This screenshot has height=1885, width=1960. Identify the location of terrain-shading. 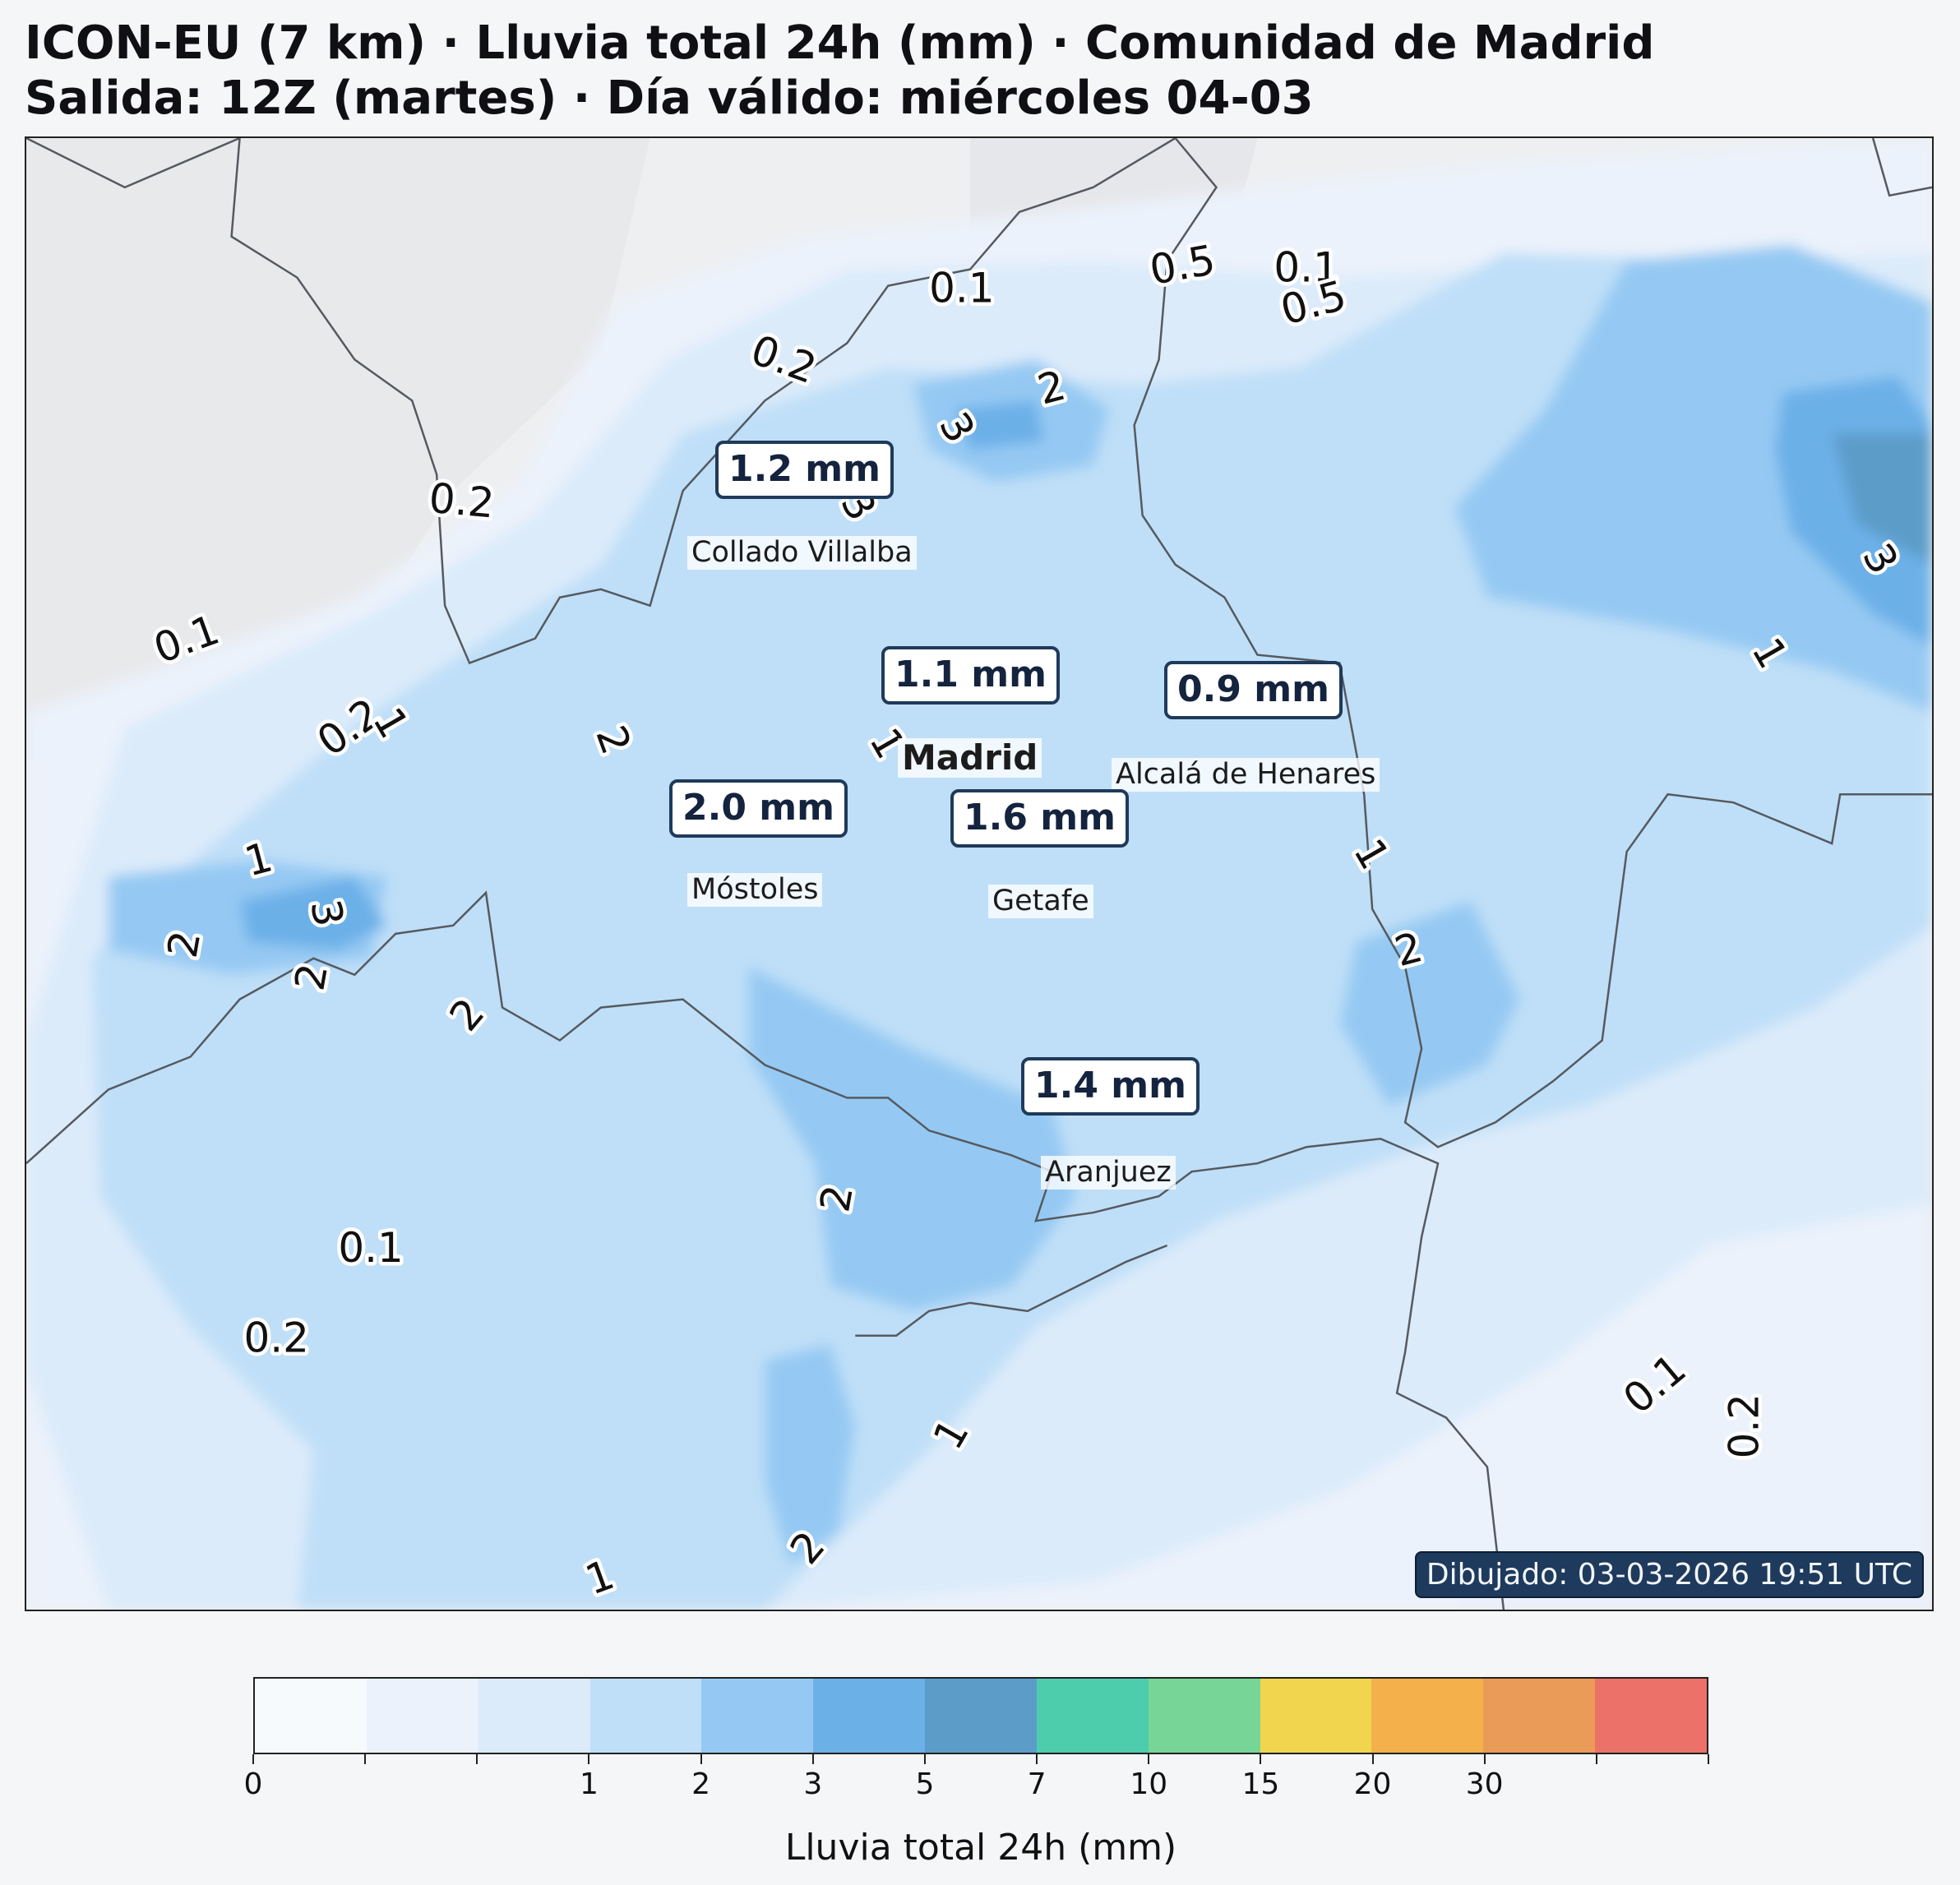
(338, 450).